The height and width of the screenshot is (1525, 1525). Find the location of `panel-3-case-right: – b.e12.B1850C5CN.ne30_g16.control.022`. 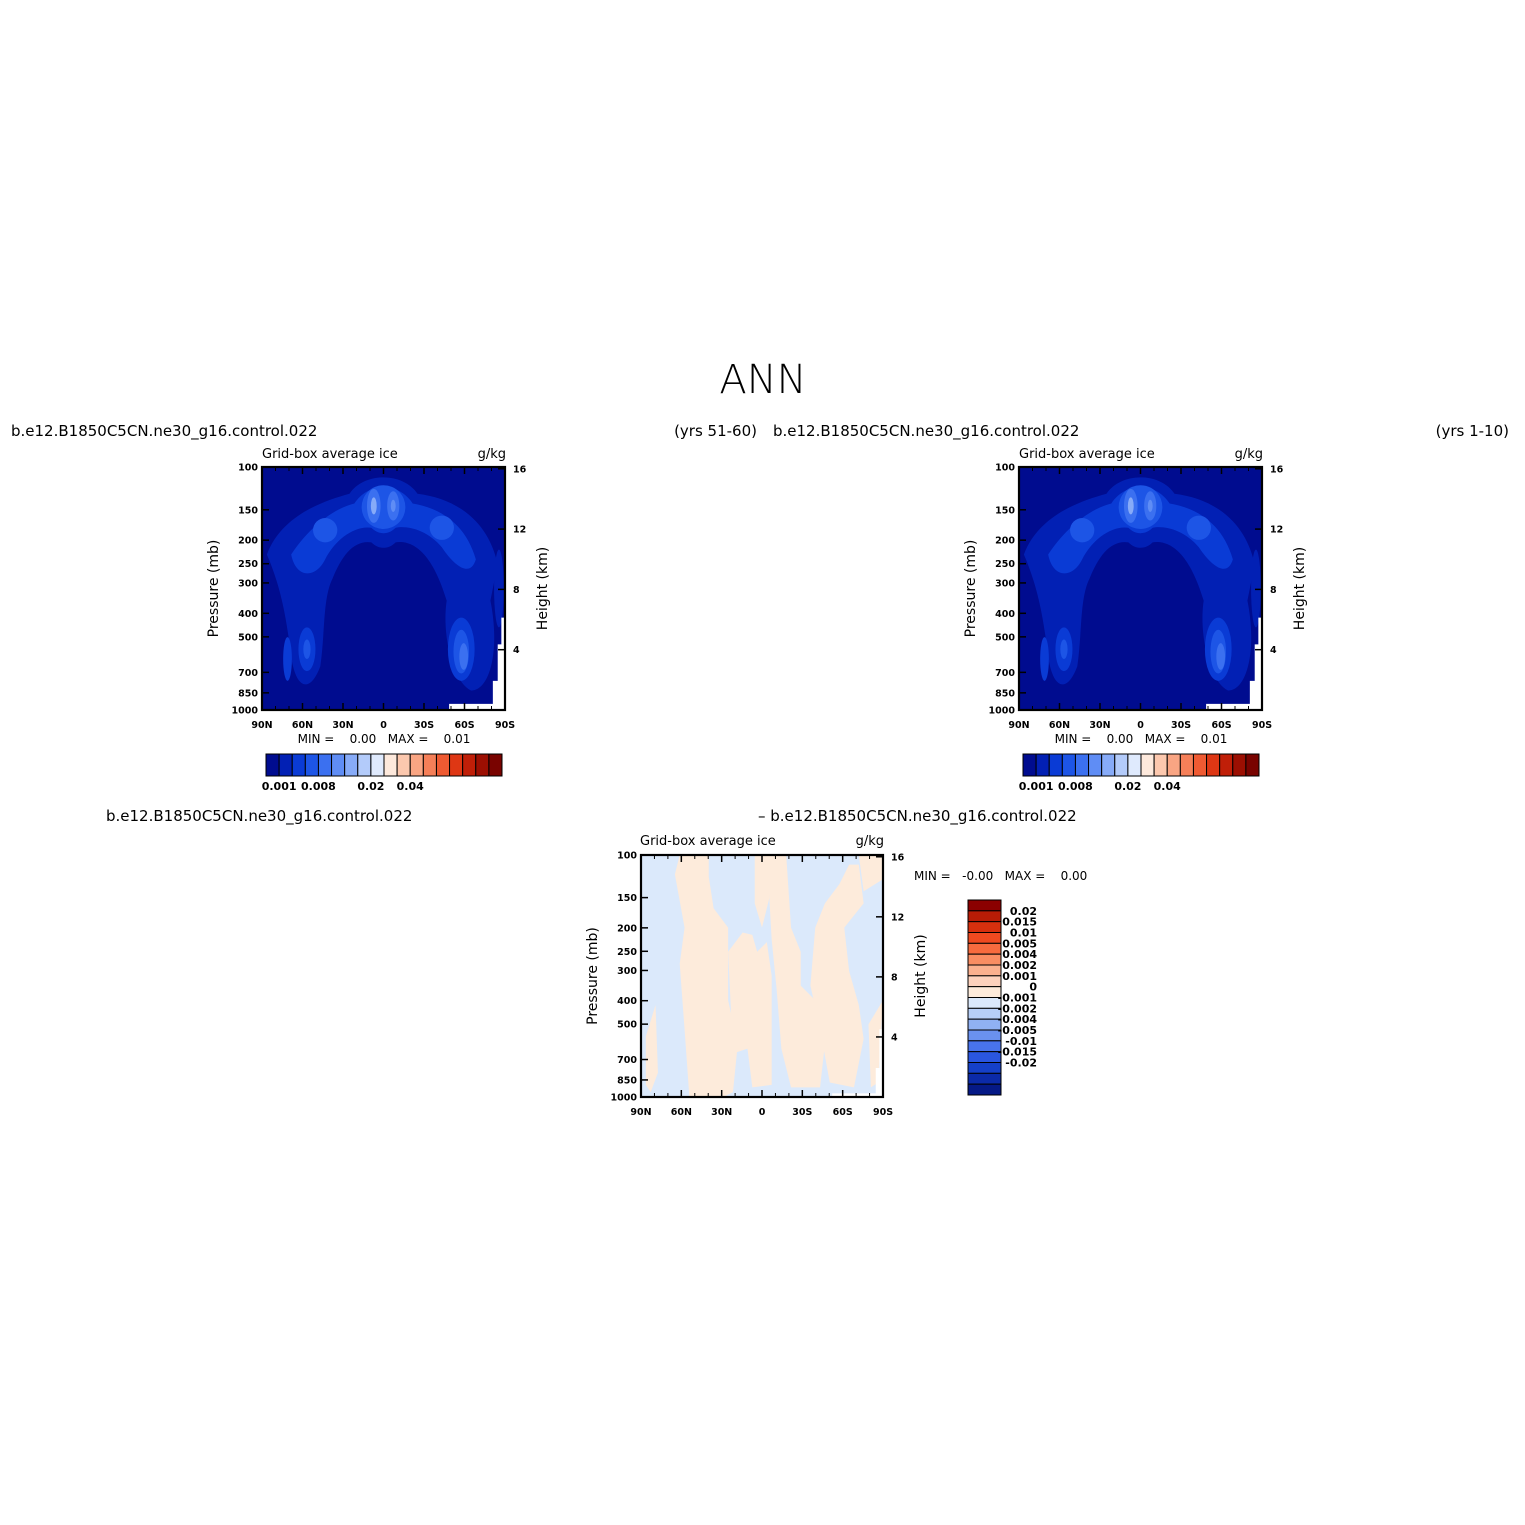

panel-3-case-right: – b.e12.B1850C5CN.ne30_g16.control.022 is located at coordinates (917, 816).